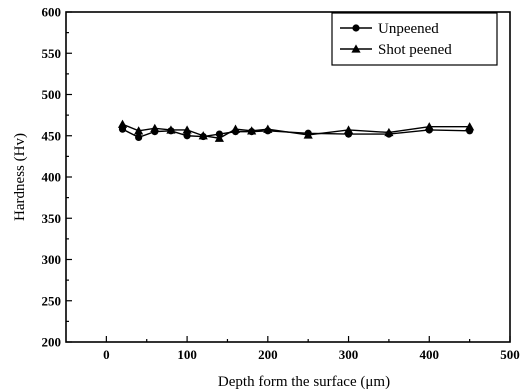 Image resolution: width=526 pixels, height=392 pixels. I want to click on x-tick-label: 400, so click(430, 354).